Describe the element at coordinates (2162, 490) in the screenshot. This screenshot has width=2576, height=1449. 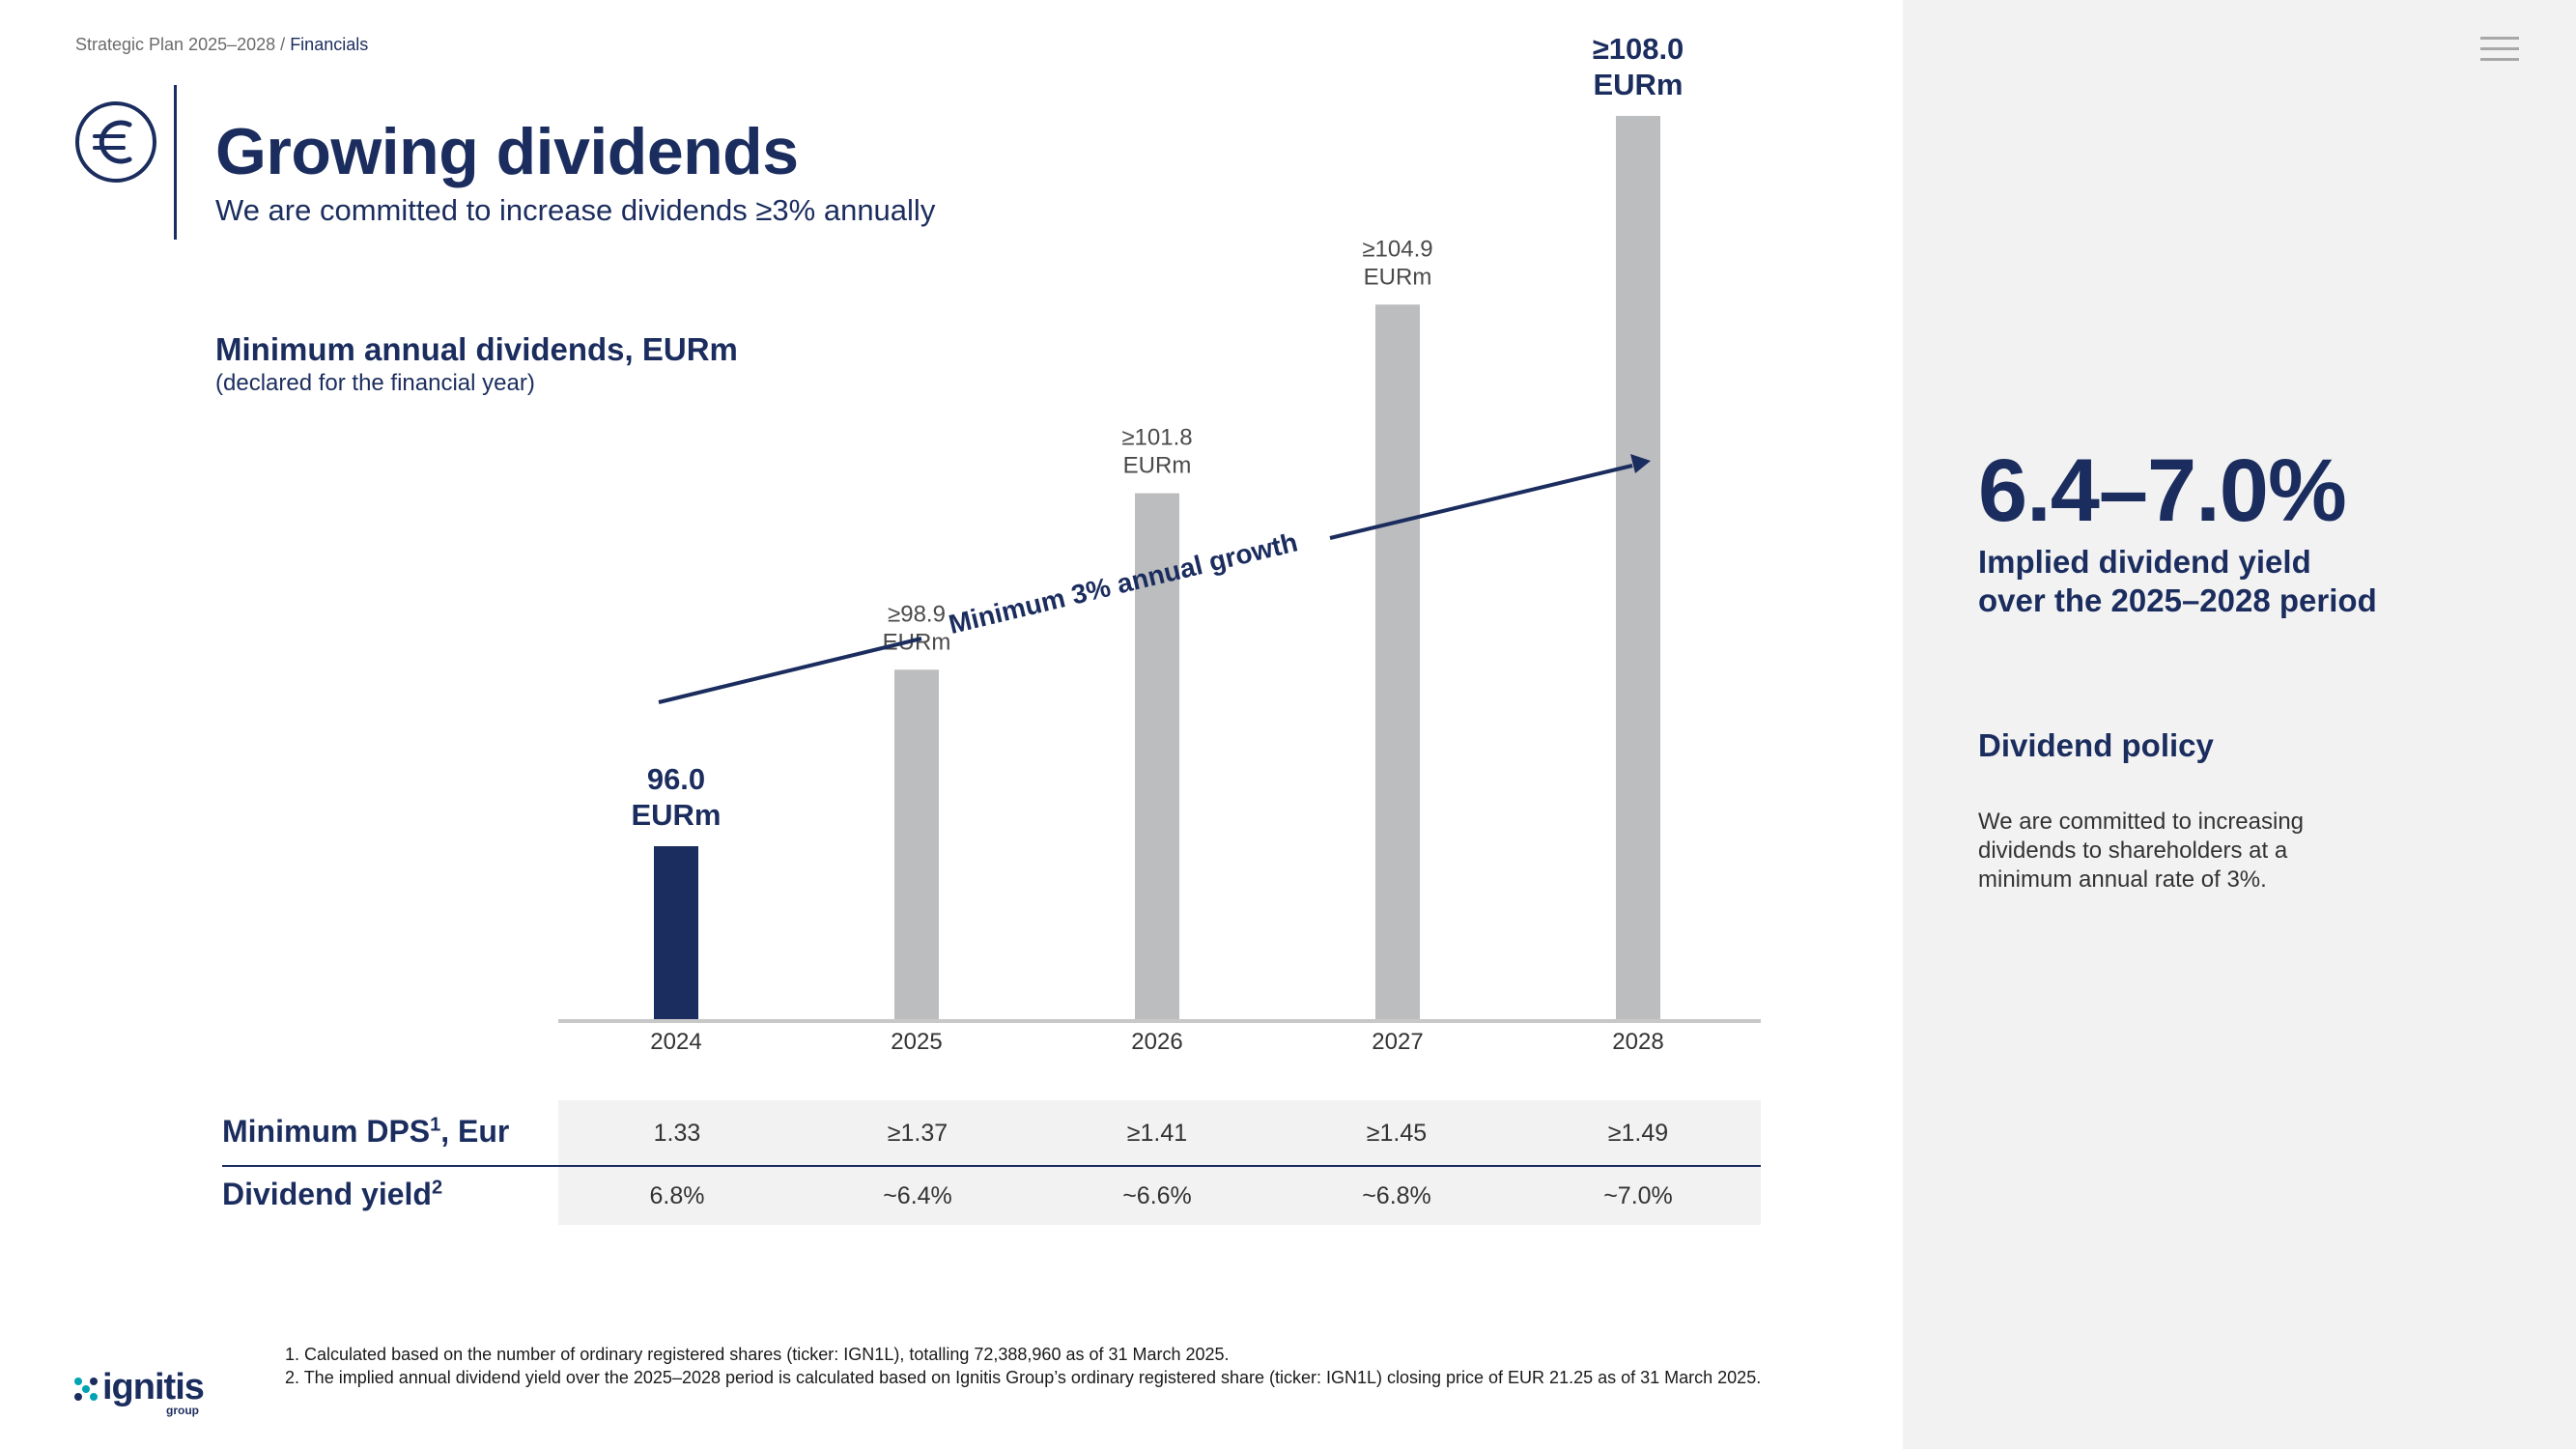
I see `kpi-value: 6.4–7.0%` at that location.